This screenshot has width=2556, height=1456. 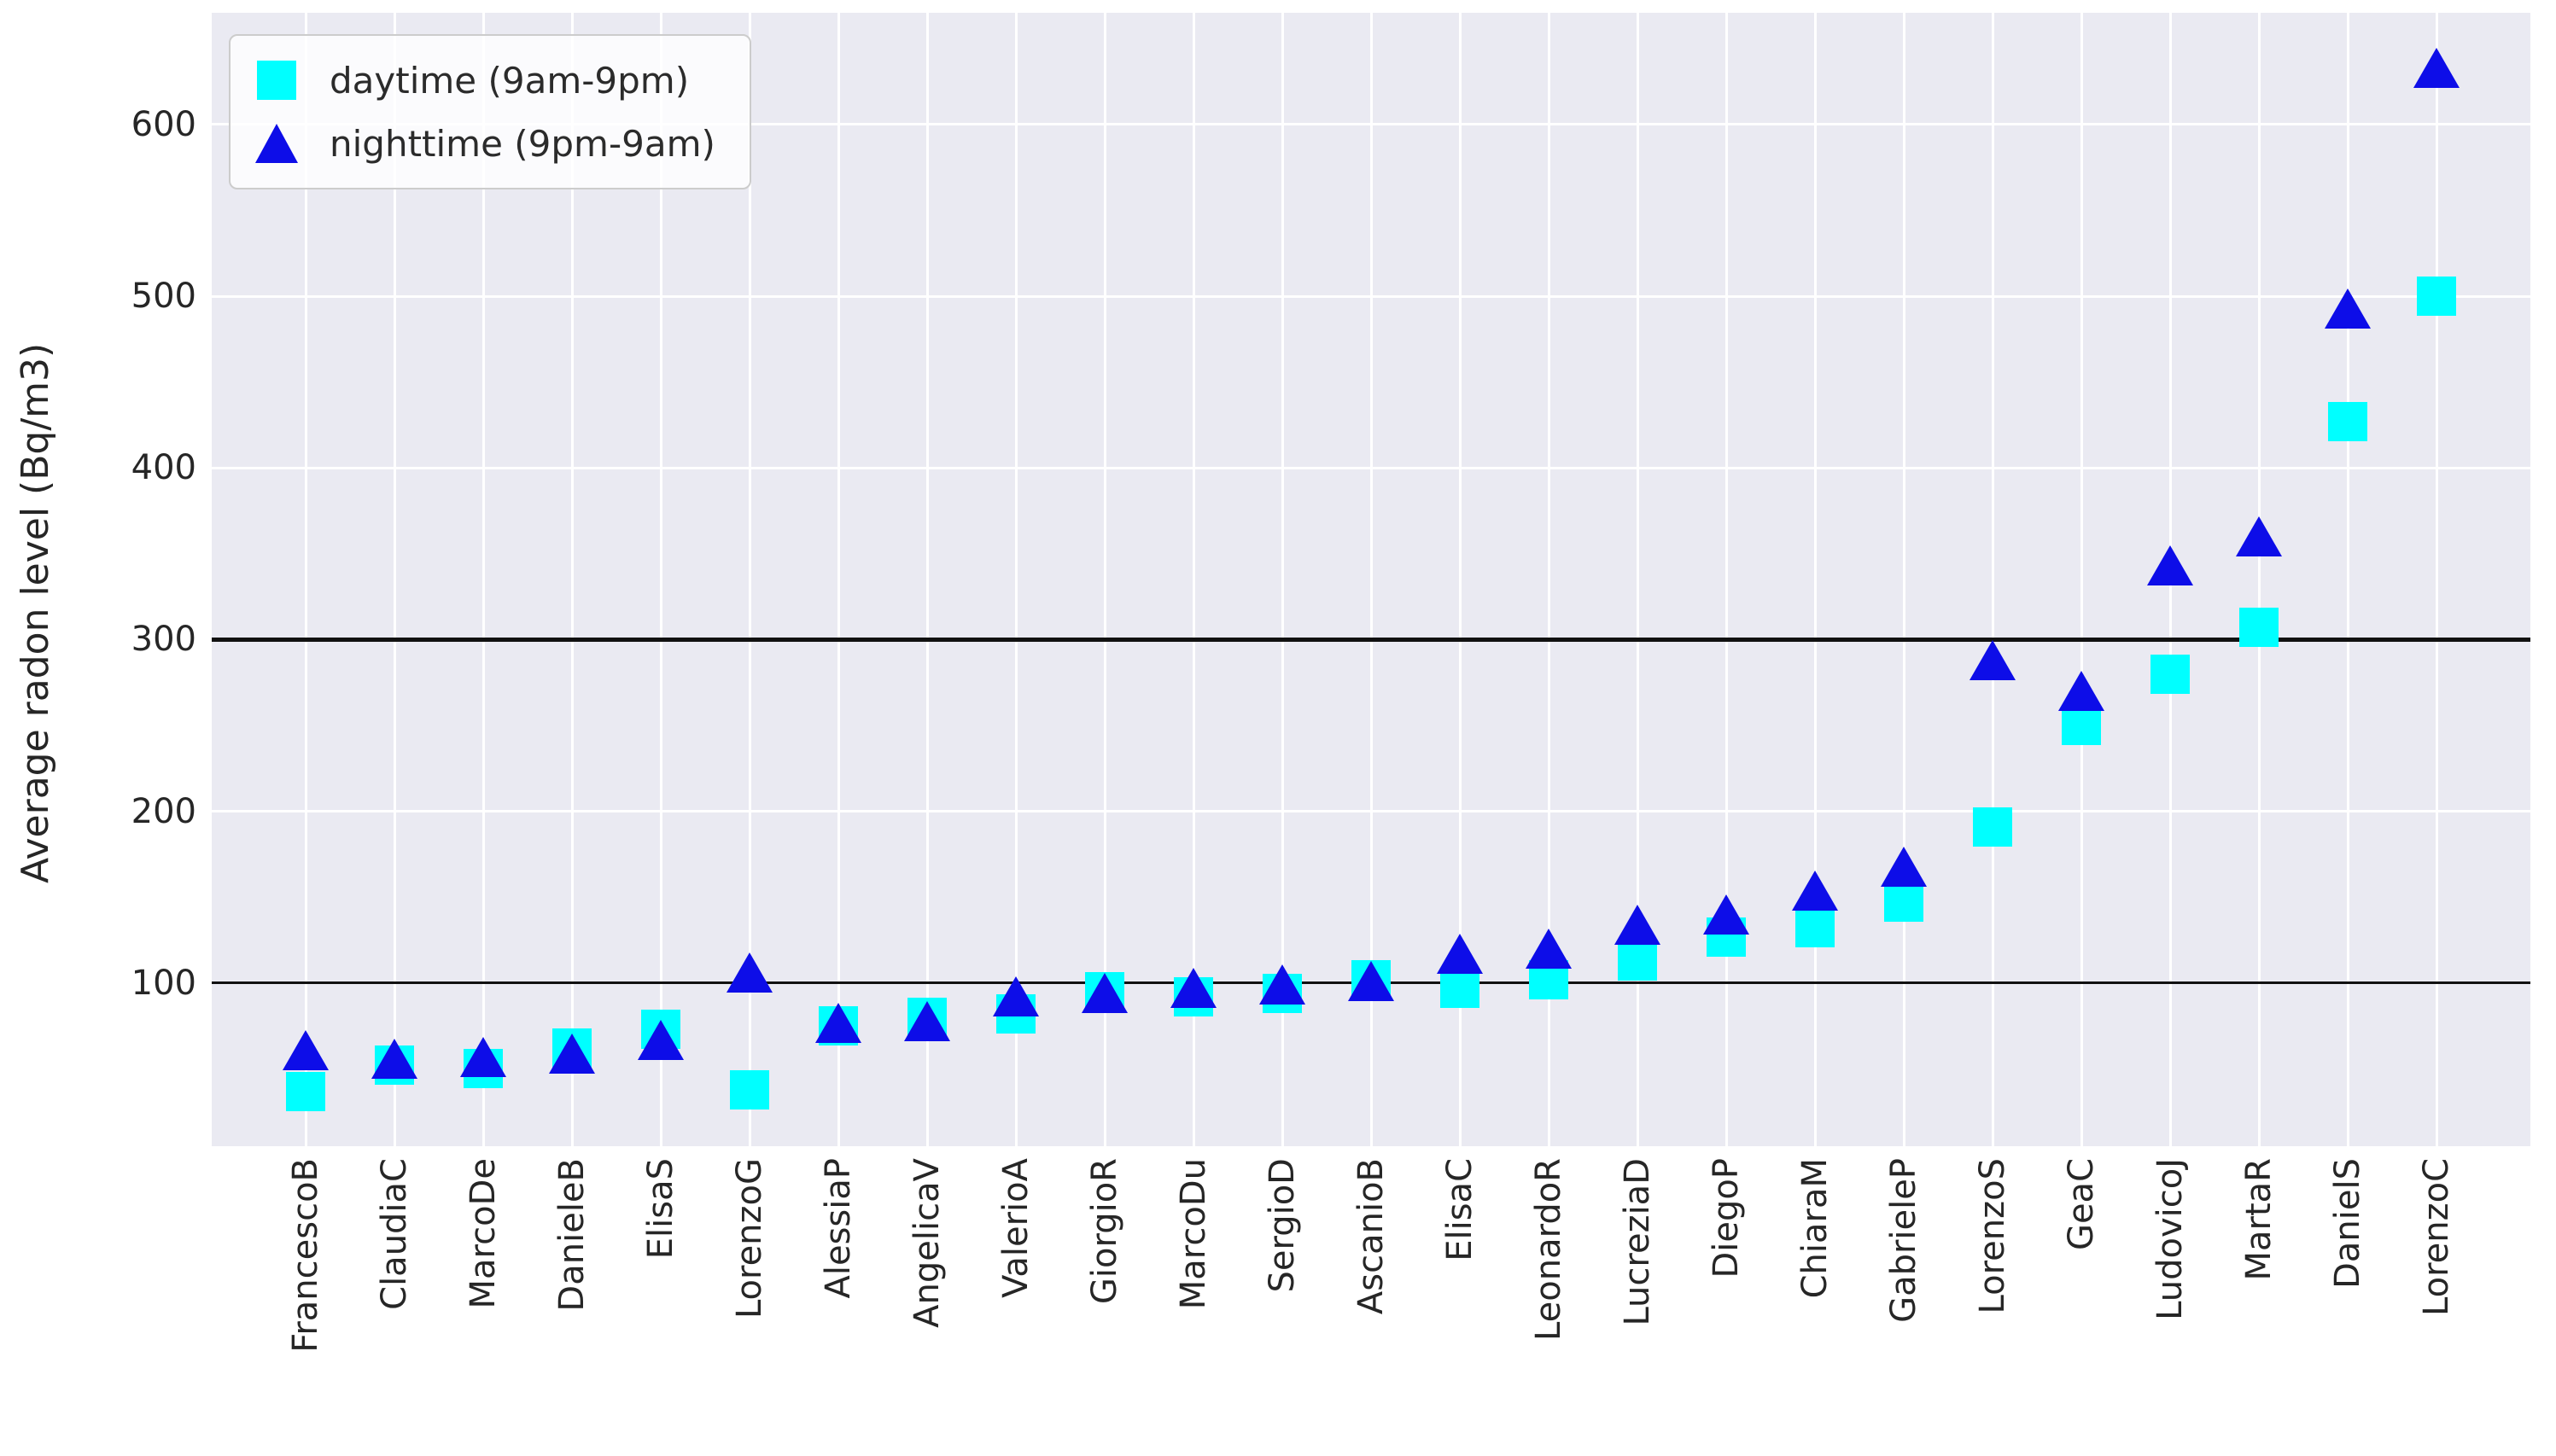 What do you see at coordinates (490, 111) in the screenshot?
I see `legend: daytime (9am-9pm) nighttime (9pm-9am)` at bounding box center [490, 111].